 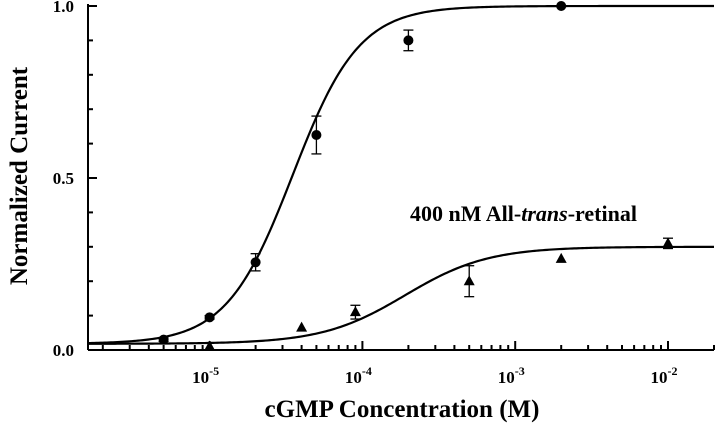 What do you see at coordinates (358, 375) in the screenshot?
I see `x-tick-label: 10⁻⁴` at bounding box center [358, 375].